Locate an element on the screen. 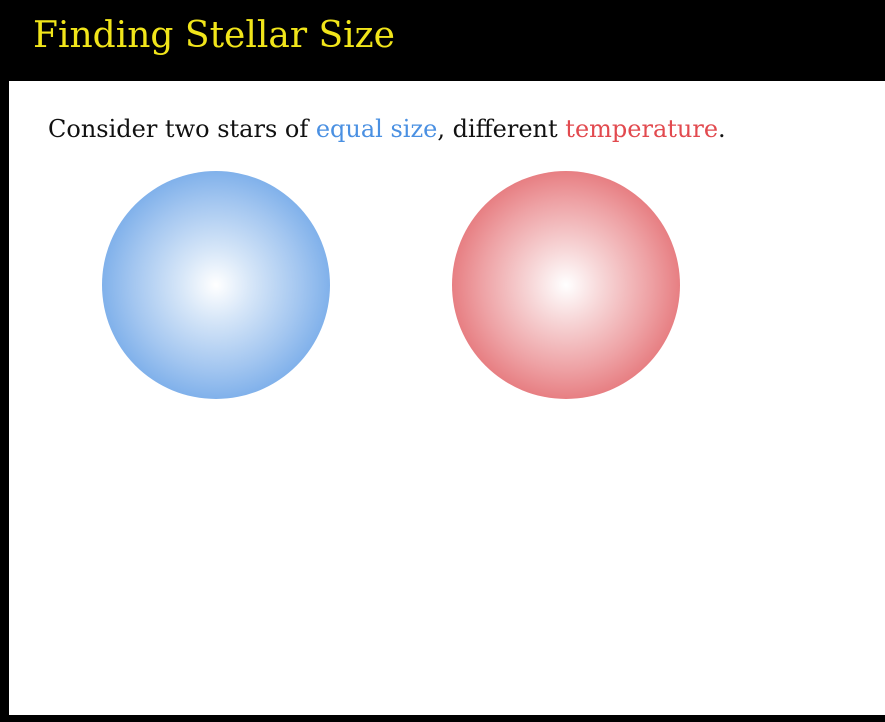 The width and height of the screenshot is (885, 722). highlight-equal-size: equal size is located at coordinates (376, 129).